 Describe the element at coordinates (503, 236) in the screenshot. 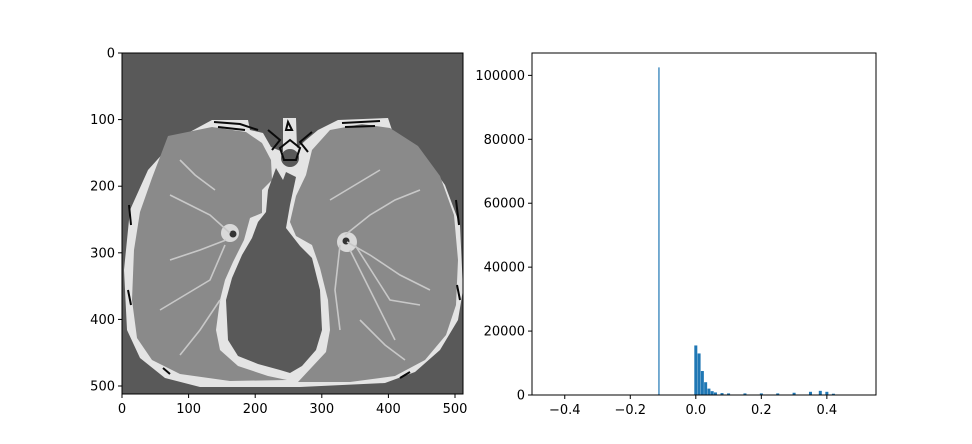

I see `histogram-y-axis: 0 20000 40000 60000 80000 100000` at that location.